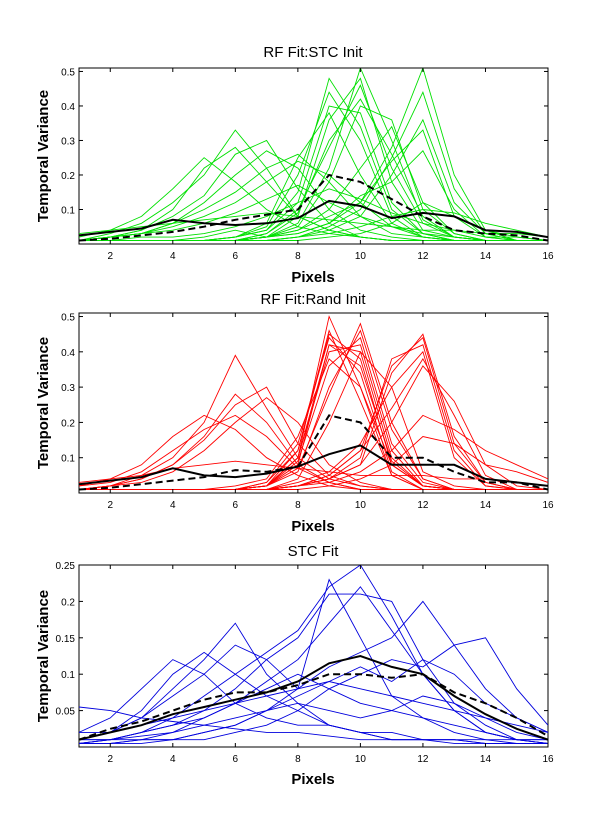 The height and width of the screenshot is (839, 607). Describe the element at coordinates (313, 299) in the screenshot. I see `chart-title: RF Fit:Rand Init` at that location.